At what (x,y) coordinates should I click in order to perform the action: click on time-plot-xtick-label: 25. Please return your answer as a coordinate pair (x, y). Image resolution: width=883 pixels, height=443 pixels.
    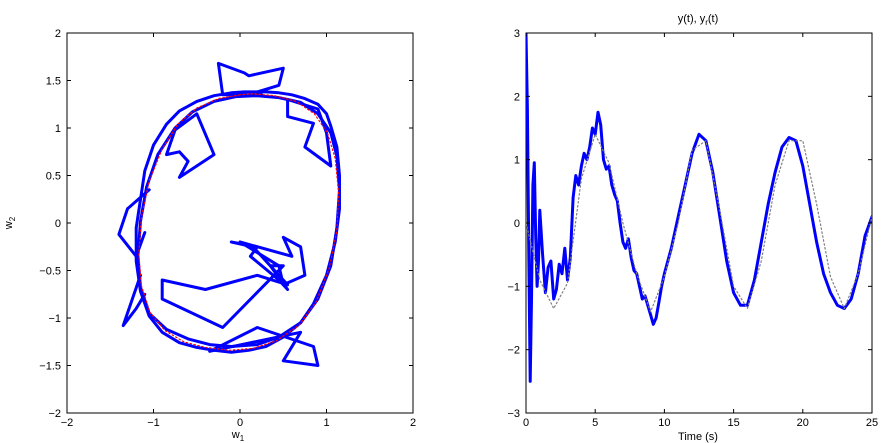
    Looking at the image, I should click on (872, 423).